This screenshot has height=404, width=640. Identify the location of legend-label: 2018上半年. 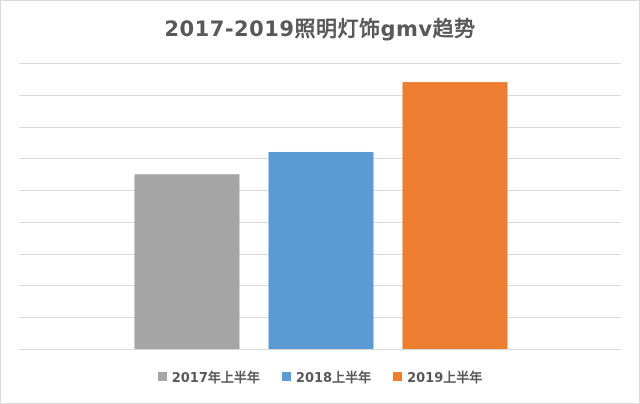
(333, 378).